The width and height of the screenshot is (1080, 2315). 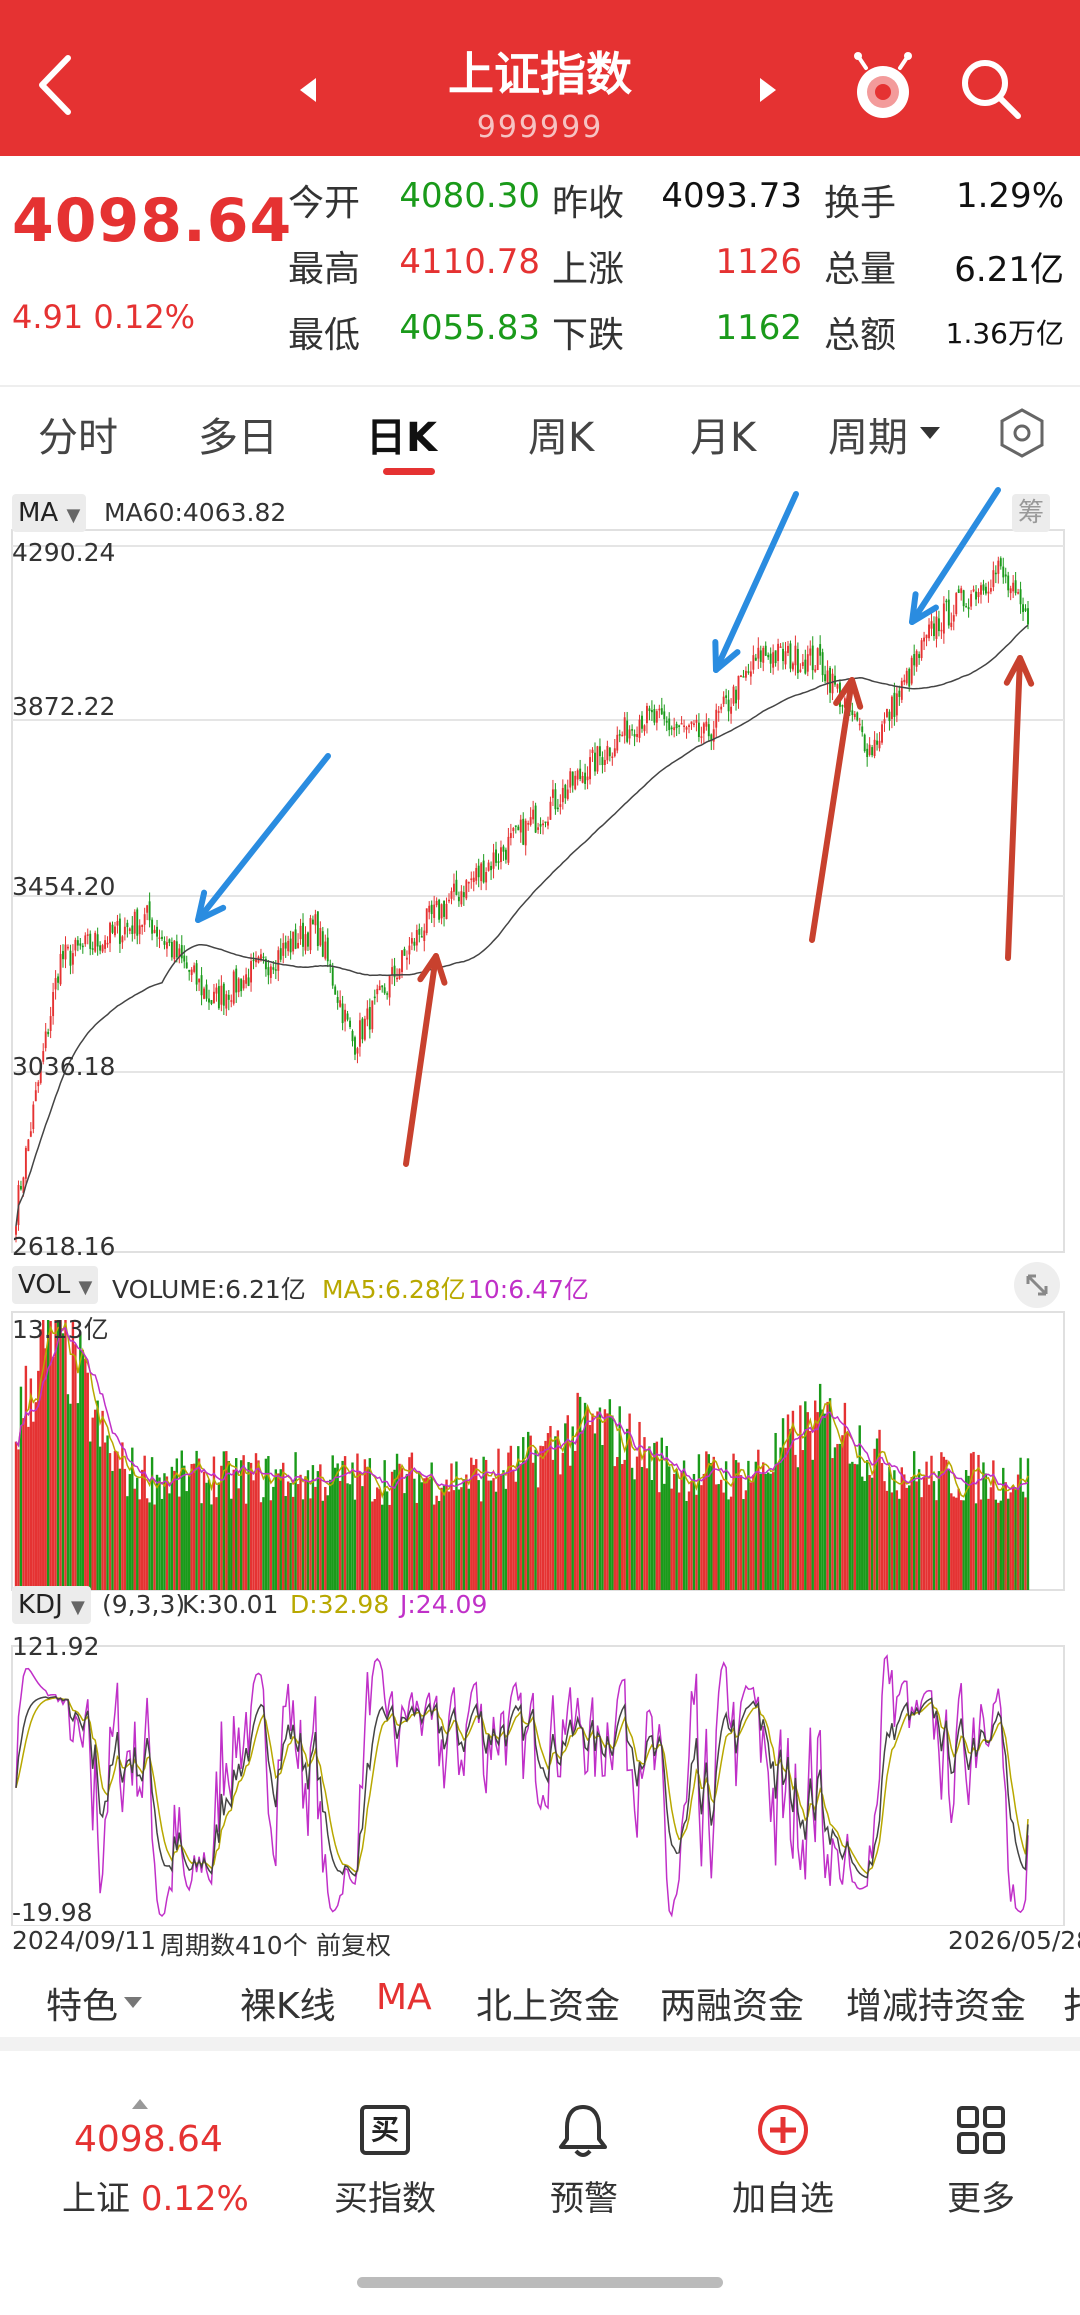 What do you see at coordinates (288, 2006) in the screenshot?
I see `indicator-1: 裸K线` at bounding box center [288, 2006].